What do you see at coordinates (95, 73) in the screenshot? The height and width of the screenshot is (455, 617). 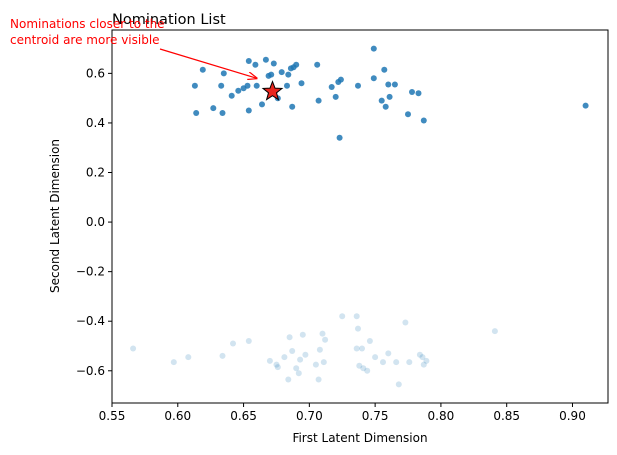 I see `y-tick-label: 0.6` at bounding box center [95, 73].